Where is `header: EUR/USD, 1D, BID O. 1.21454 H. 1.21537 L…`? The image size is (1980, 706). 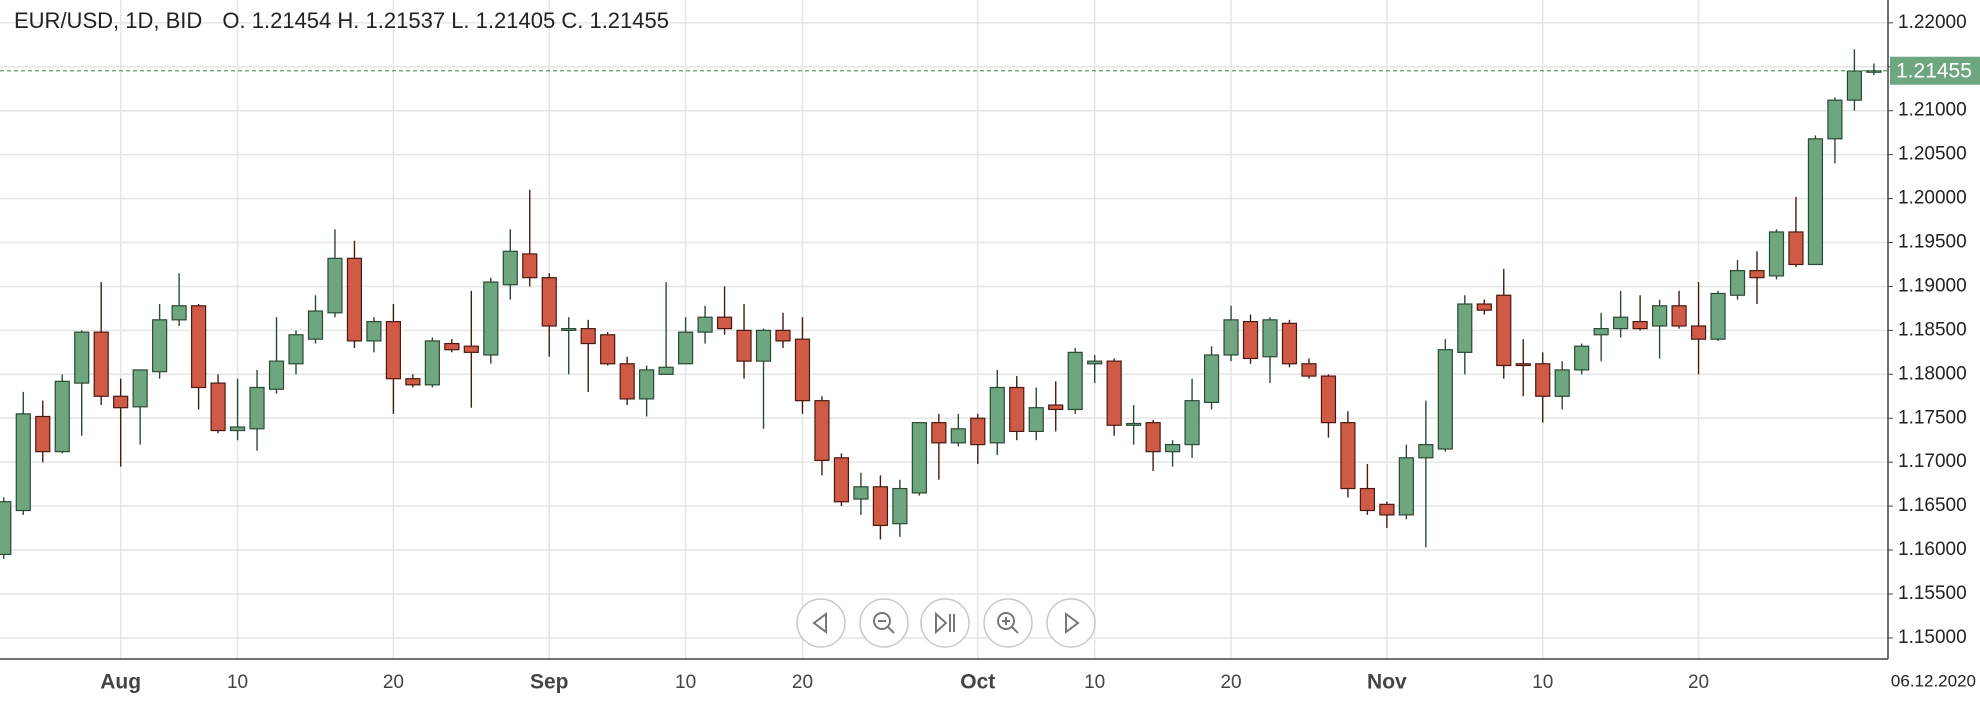 header: EUR/USD, 1D, BID O. 1.21454 H. 1.21537 L… is located at coordinates (341, 20).